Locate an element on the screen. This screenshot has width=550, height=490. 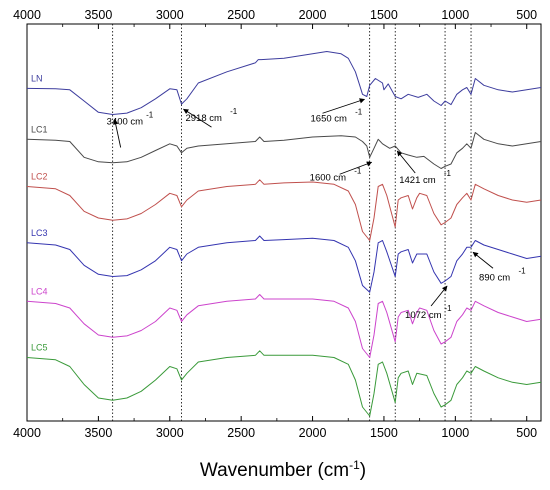
annotation-label-890: 890 cm is located at coordinates (494, 277).